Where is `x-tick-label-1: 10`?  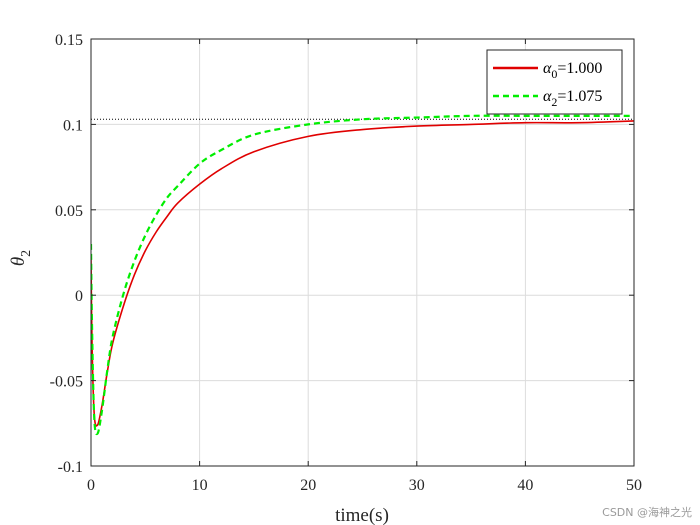
x-tick-label-1: 10 is located at coordinates (200, 485).